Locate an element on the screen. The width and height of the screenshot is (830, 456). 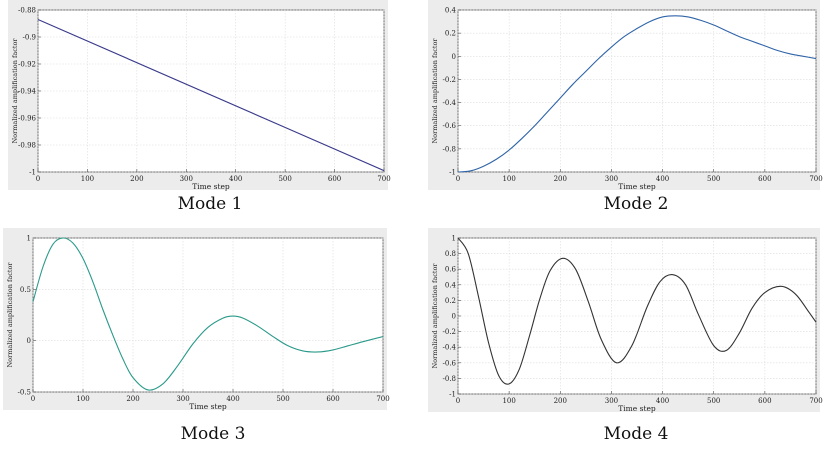
y-tick-label: 0.5 is located at coordinates (25, 290).